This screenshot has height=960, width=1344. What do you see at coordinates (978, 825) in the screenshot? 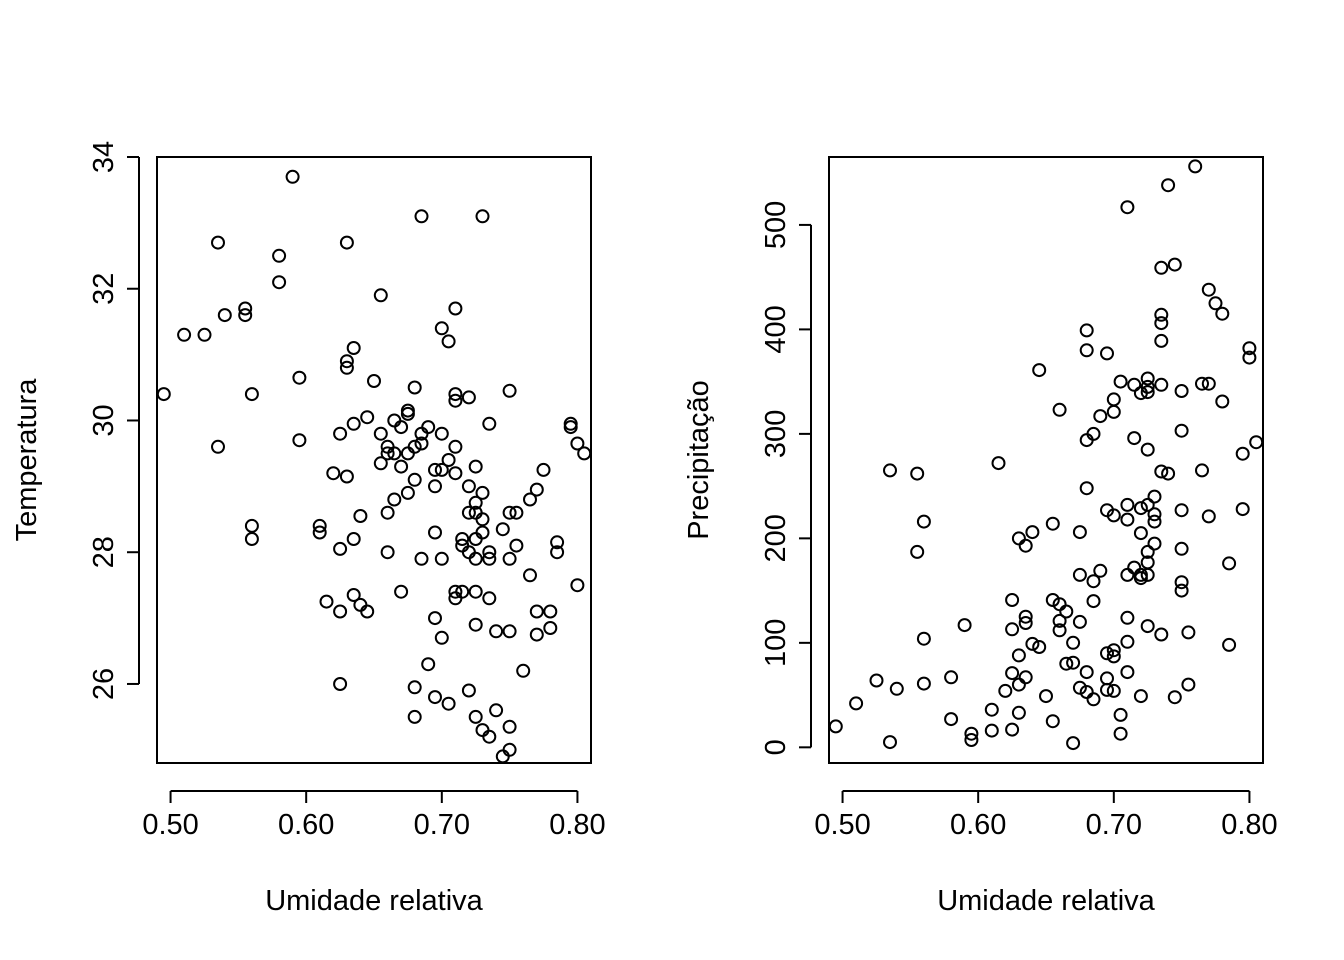
I see `x-tick-label: 0.60` at bounding box center [978, 825].